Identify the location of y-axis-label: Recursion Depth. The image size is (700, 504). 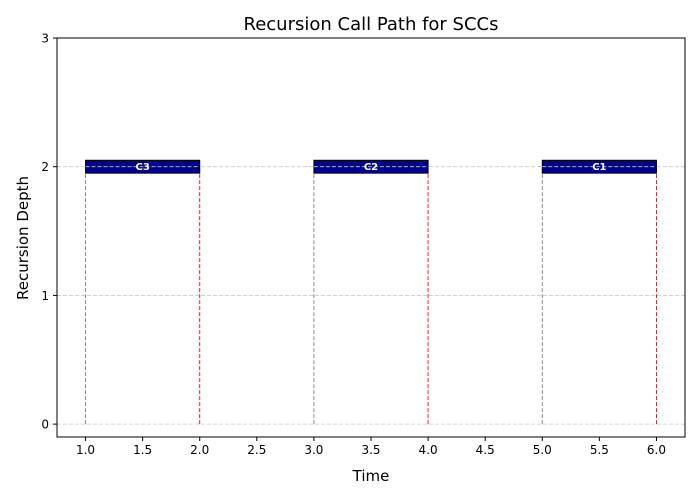
(23, 238).